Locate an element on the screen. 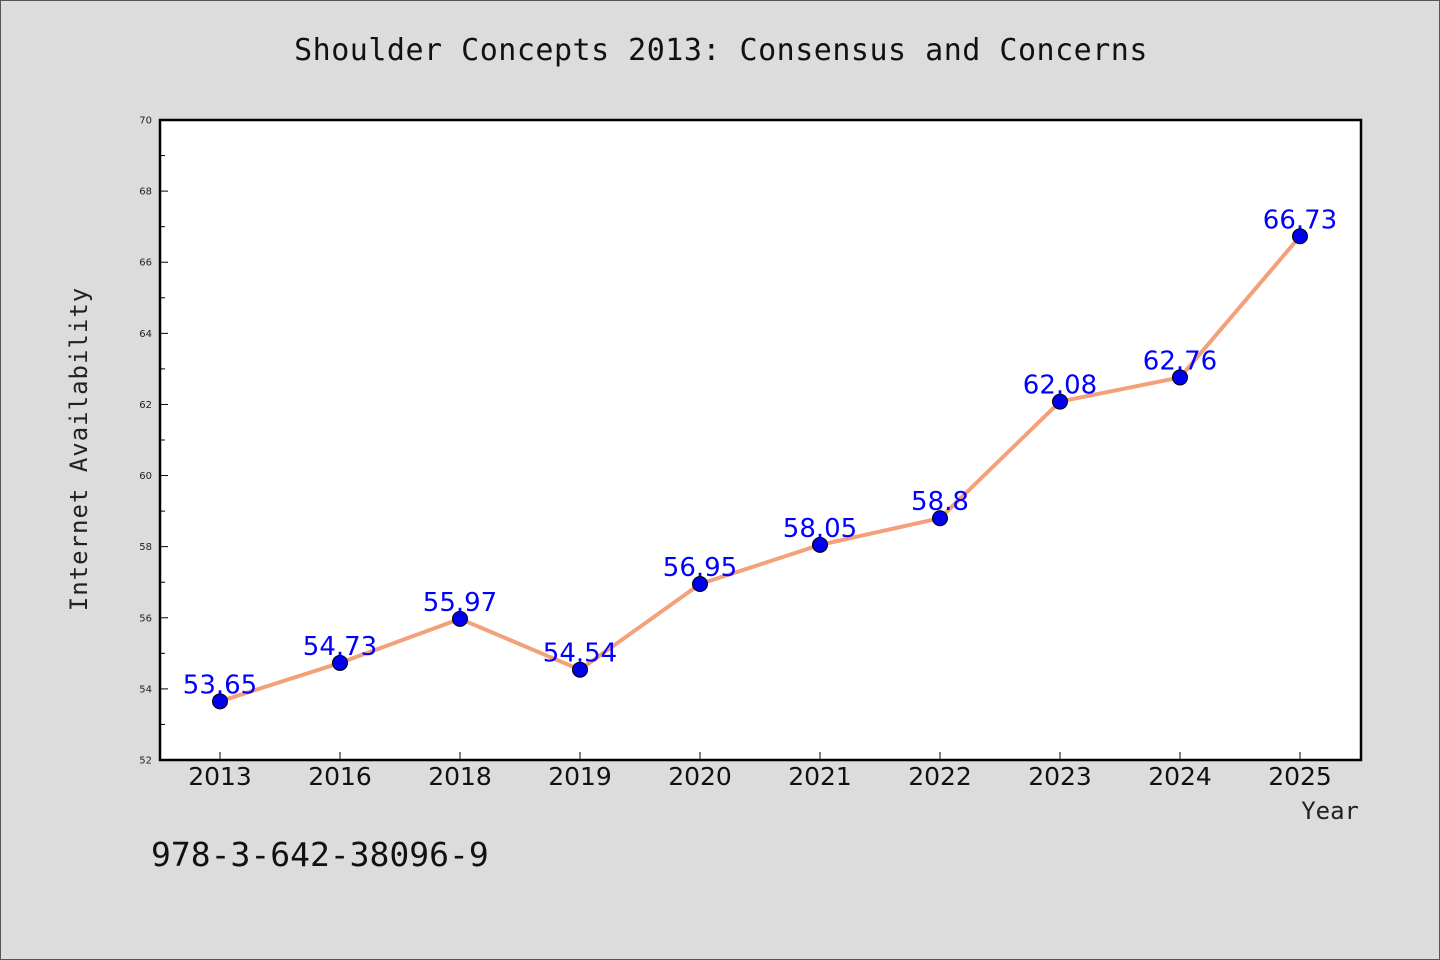  x-axis-label: Year is located at coordinates (1330, 811).